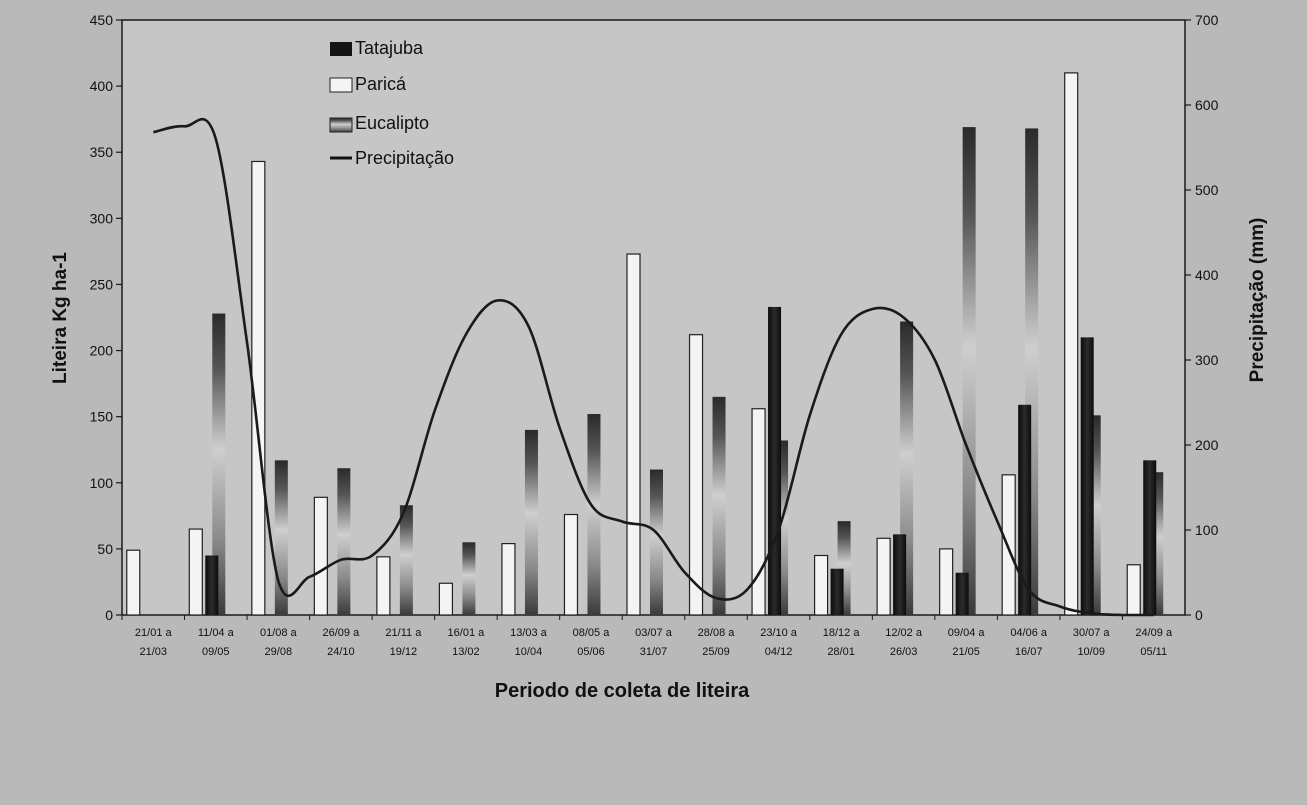 The image size is (1307, 805). What do you see at coordinates (1207, 190) in the screenshot?
I see `y-right-tick-label: 500` at bounding box center [1207, 190].